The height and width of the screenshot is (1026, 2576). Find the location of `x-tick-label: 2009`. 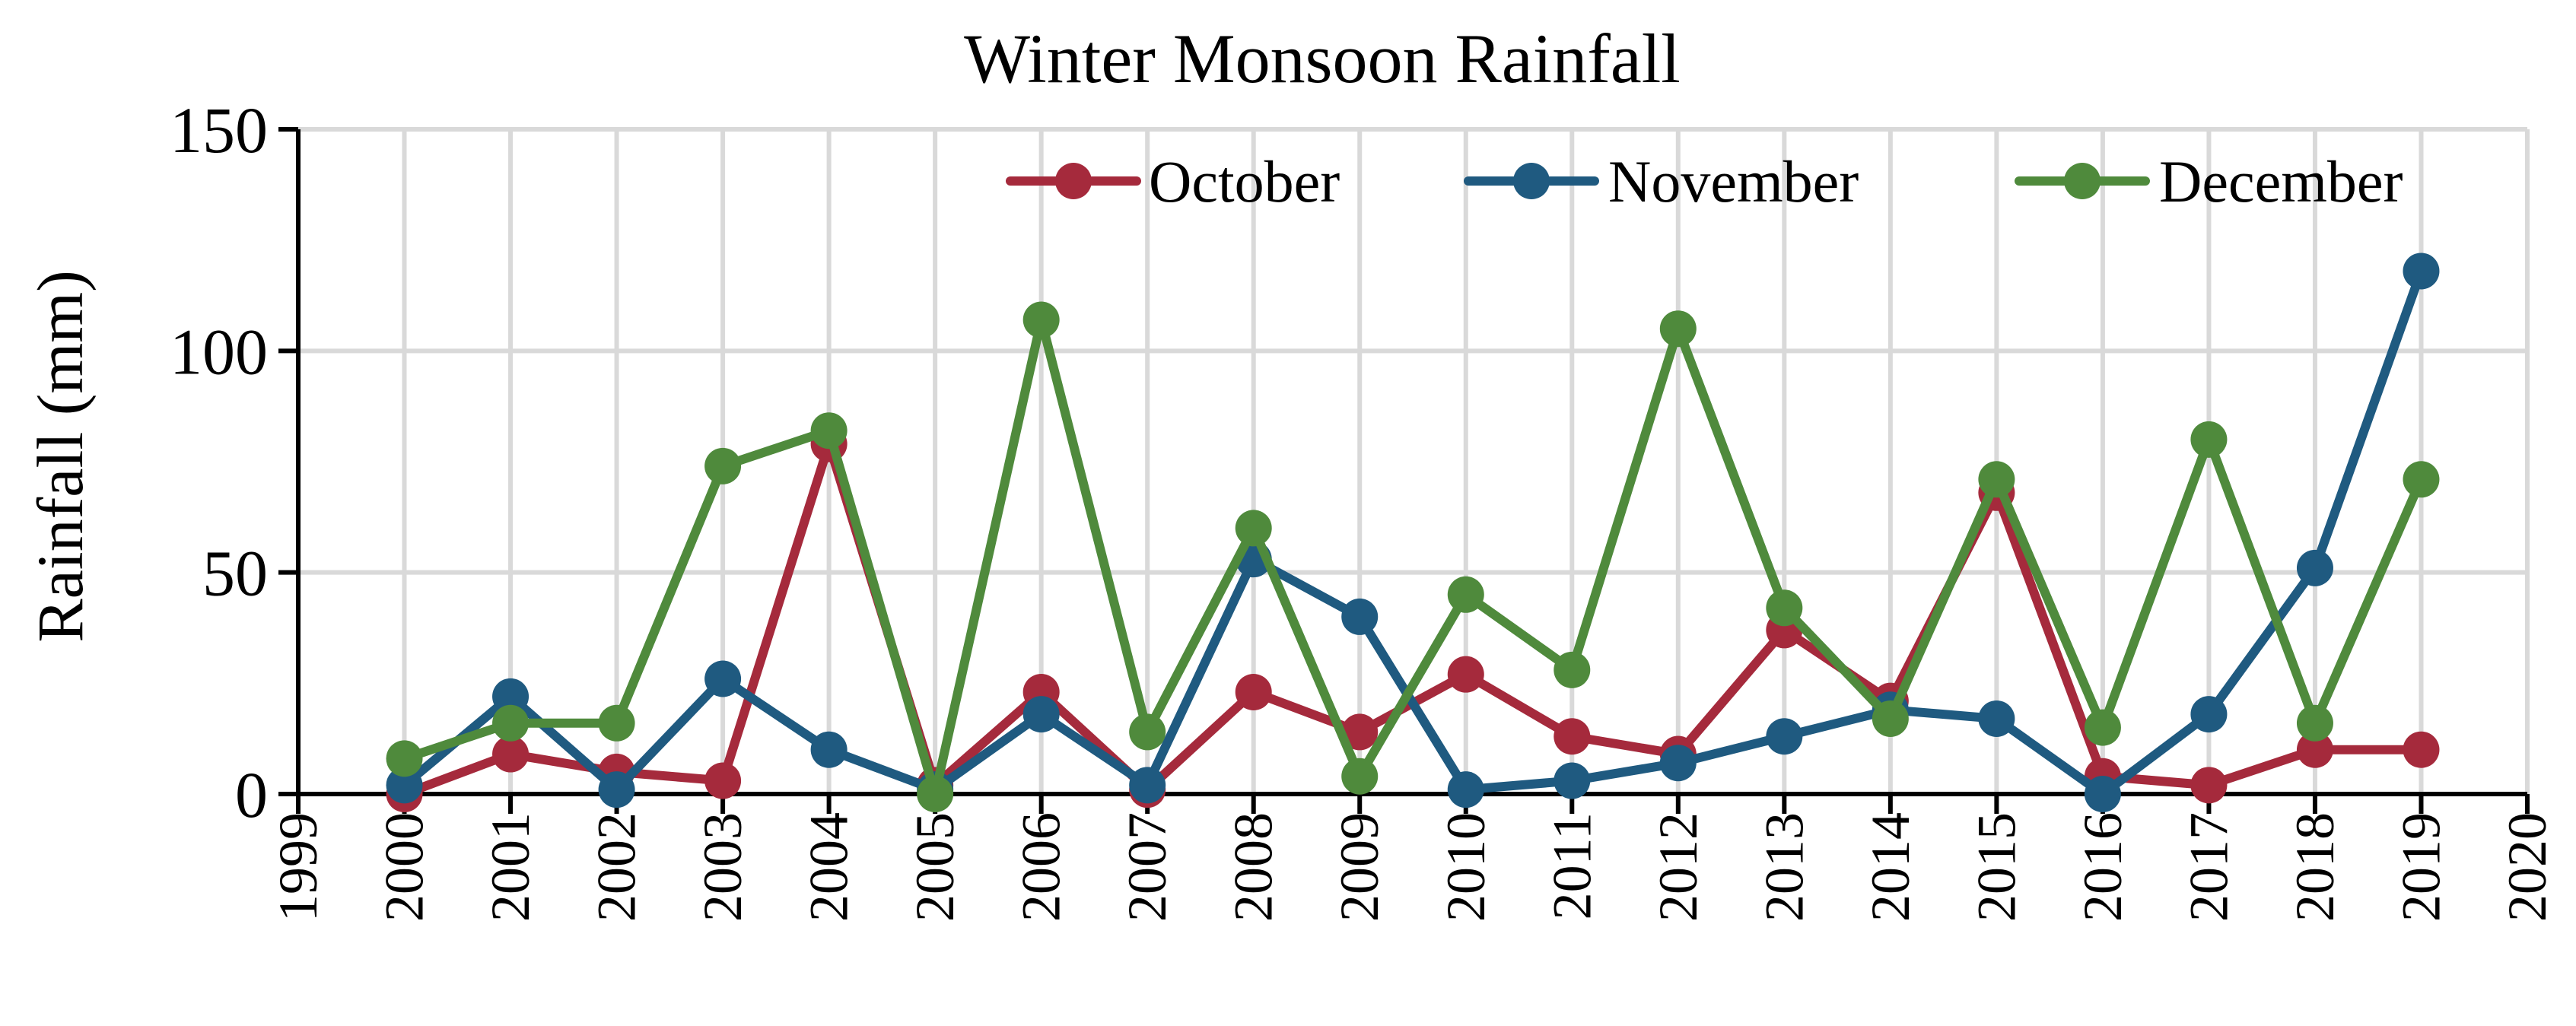

x-tick-label: 2009 is located at coordinates (1360, 867).